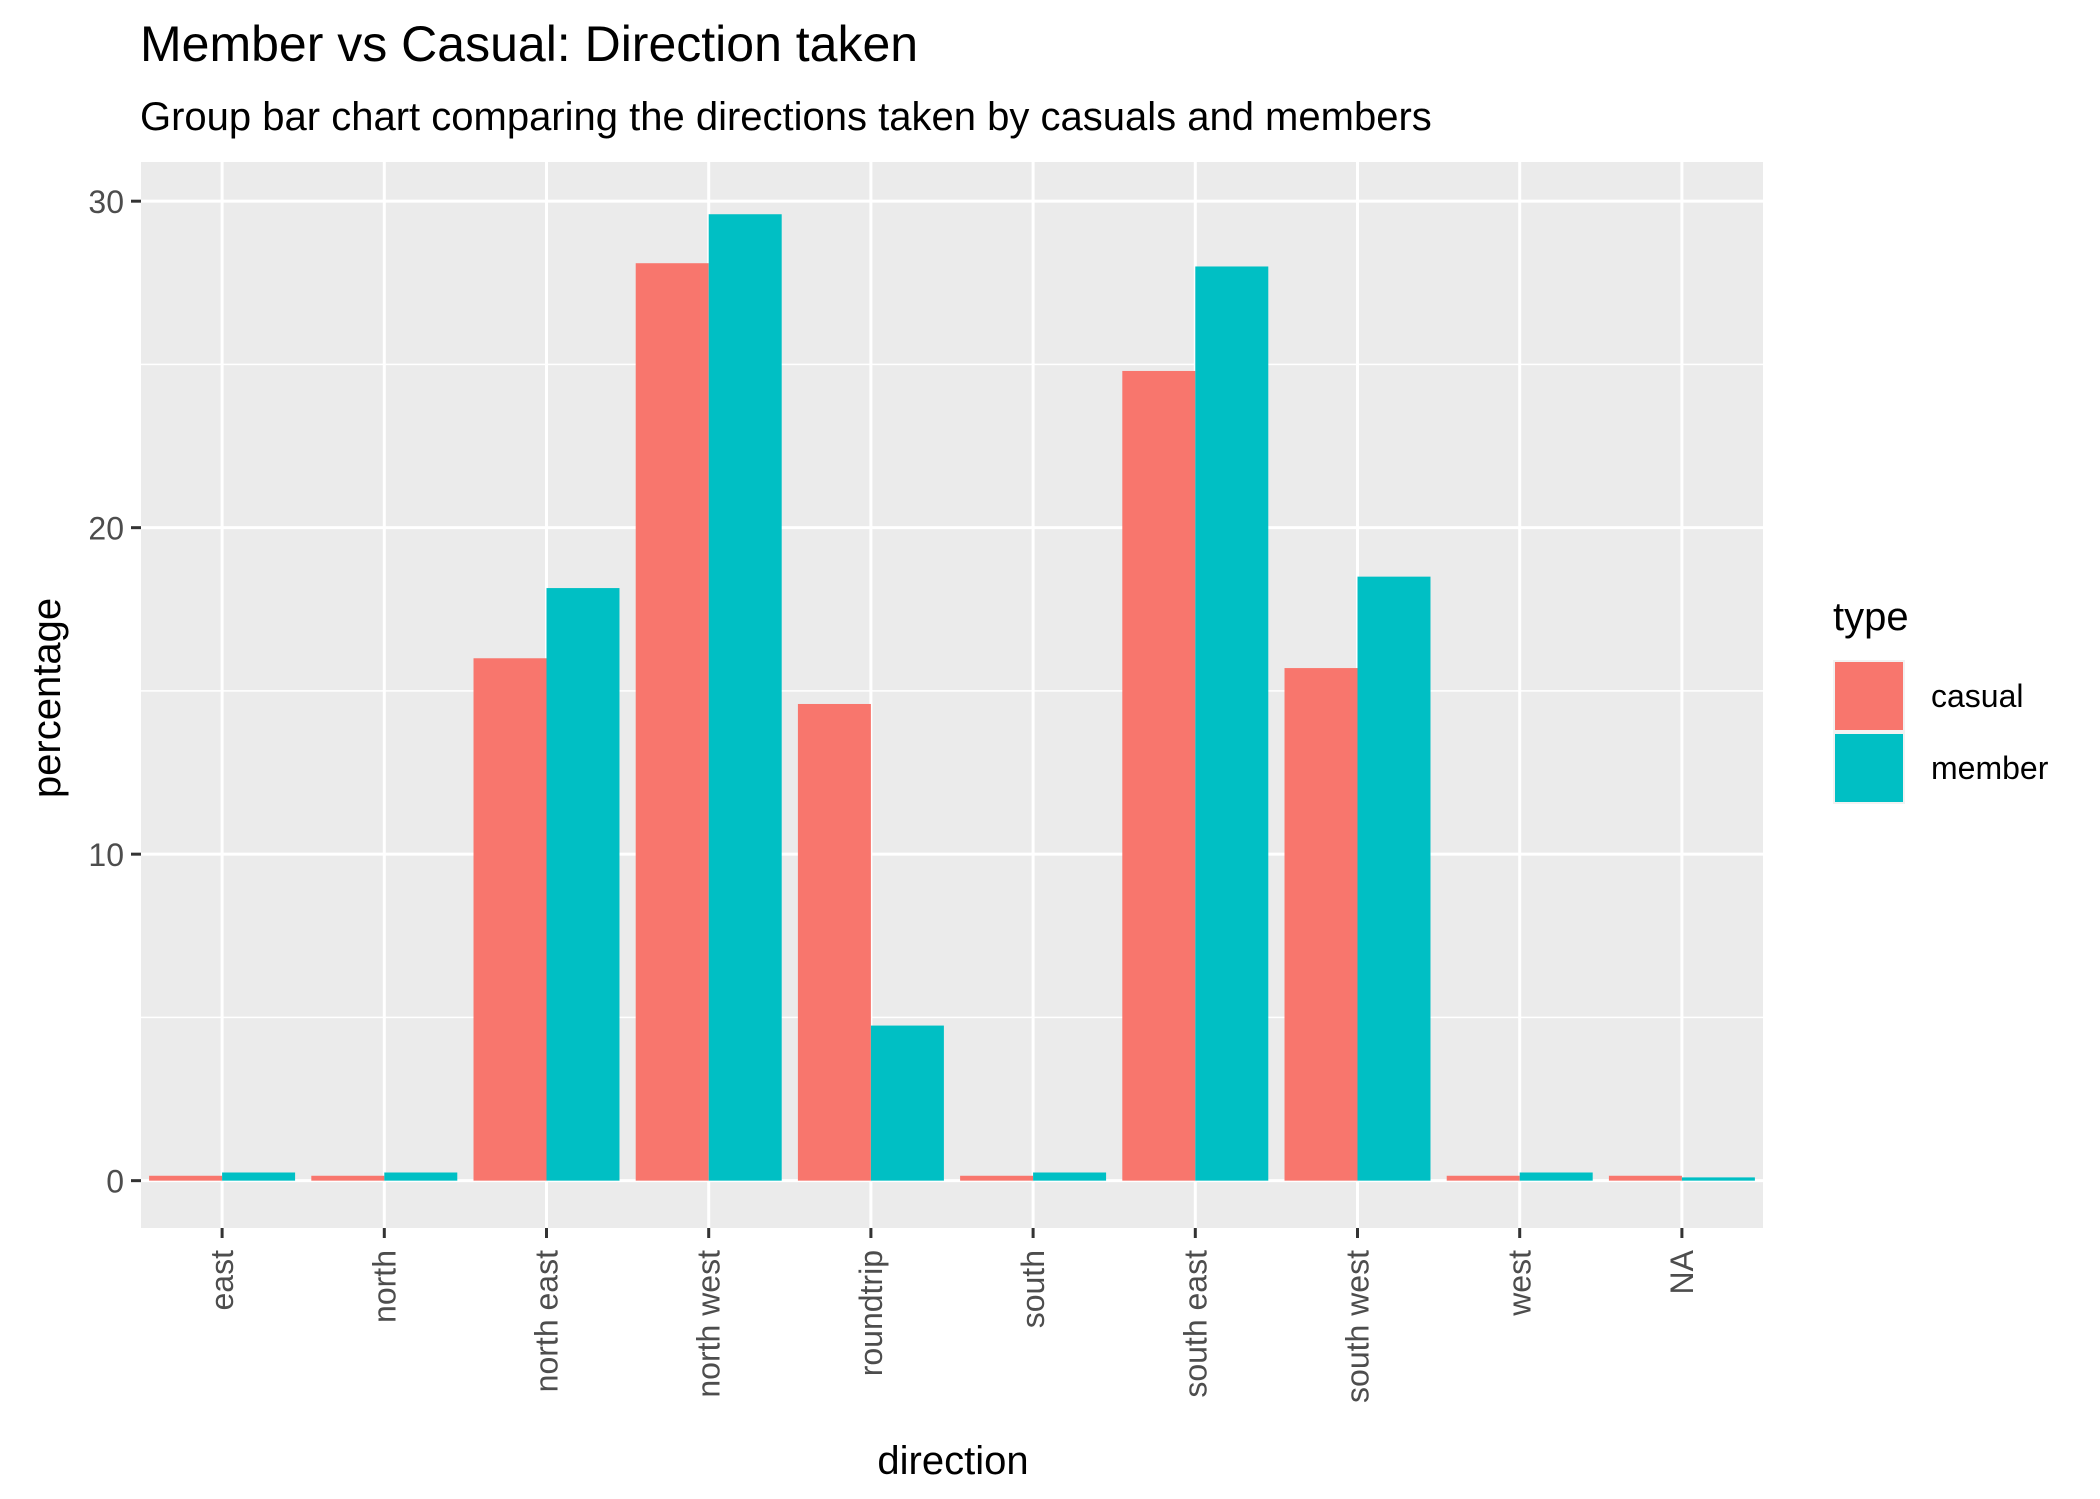  Describe the element at coordinates (1990, 768) in the screenshot. I see `legend-label-member: member` at that location.